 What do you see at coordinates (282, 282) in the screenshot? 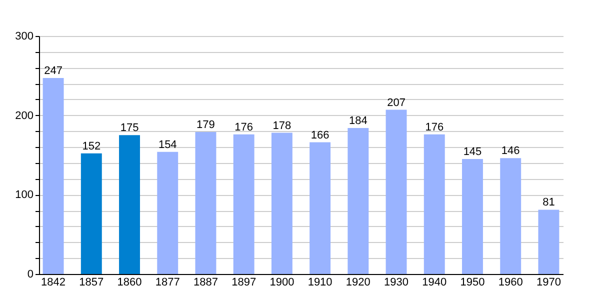
I see `x-tick-label: 1900` at bounding box center [282, 282].